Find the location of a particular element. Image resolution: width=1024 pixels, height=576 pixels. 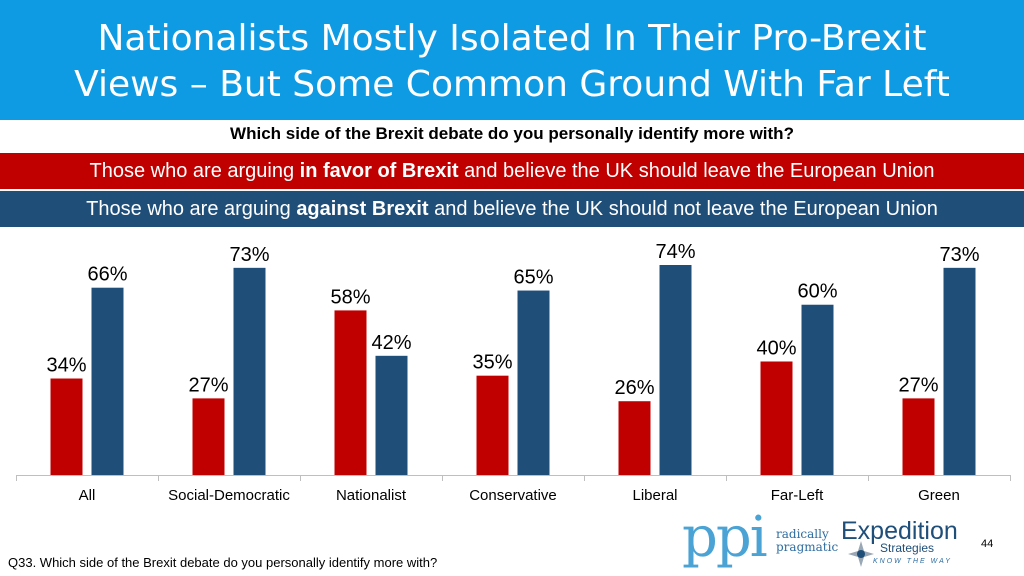

category-label: Nationalist is located at coordinates (371, 495).